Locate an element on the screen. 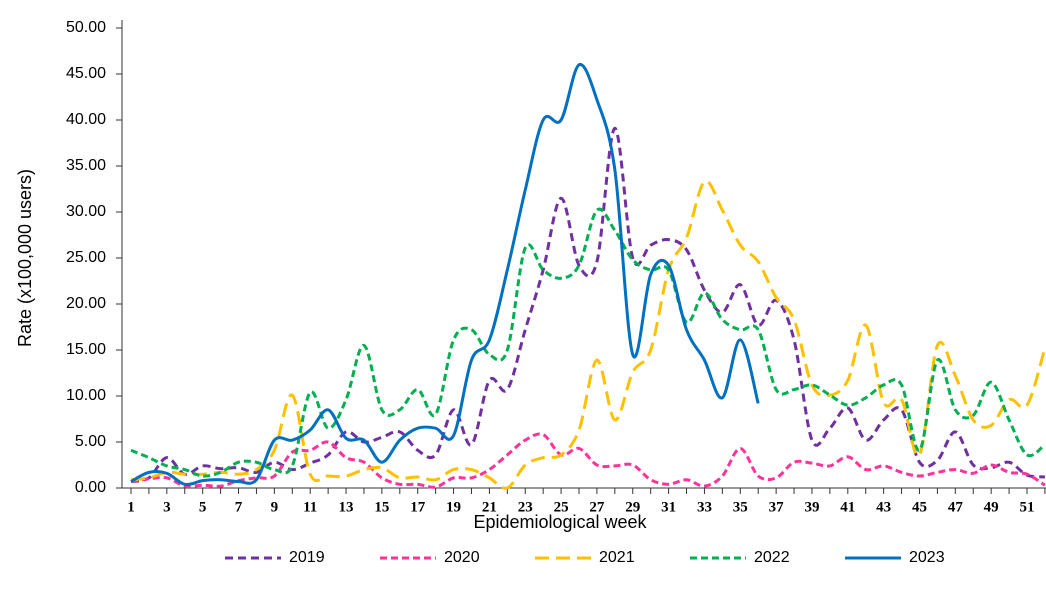 The image size is (1046, 597). x-tick-label: 41 is located at coordinates (847, 507).